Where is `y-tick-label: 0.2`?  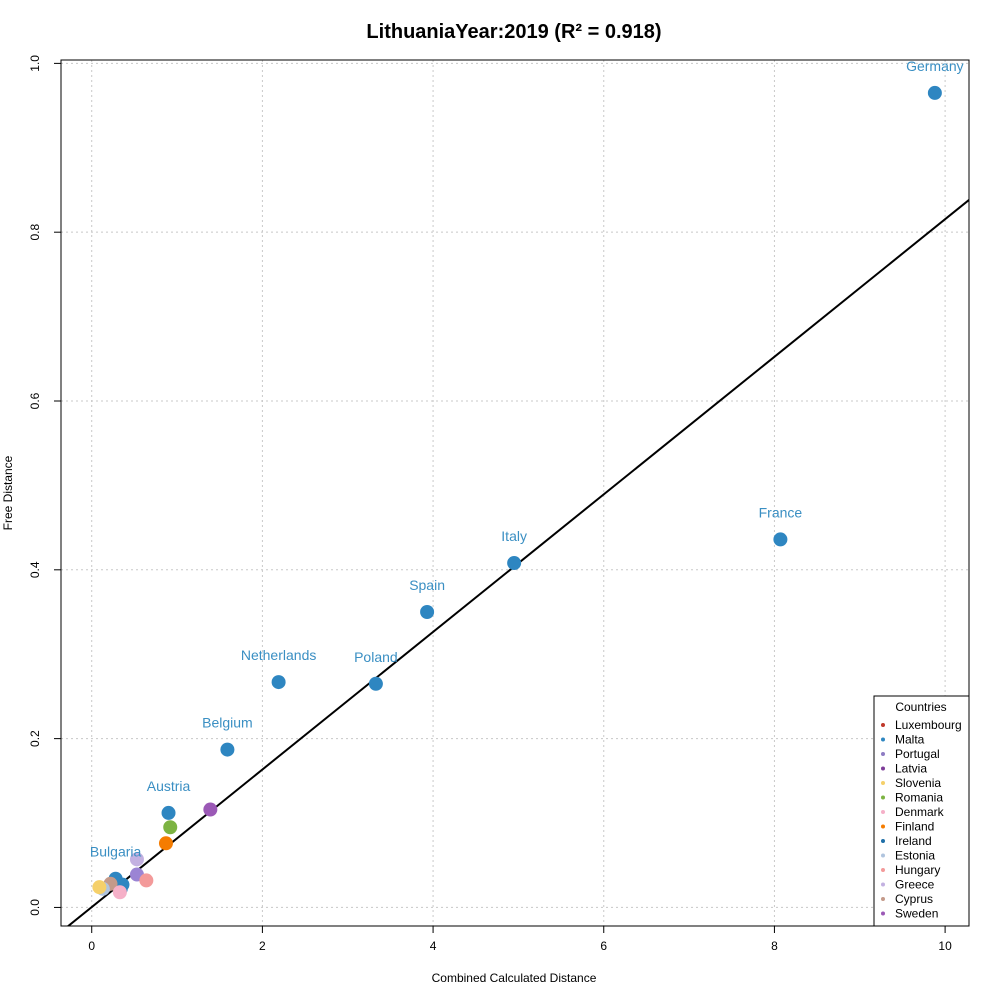 y-tick-label: 0.2 is located at coordinates (35, 738).